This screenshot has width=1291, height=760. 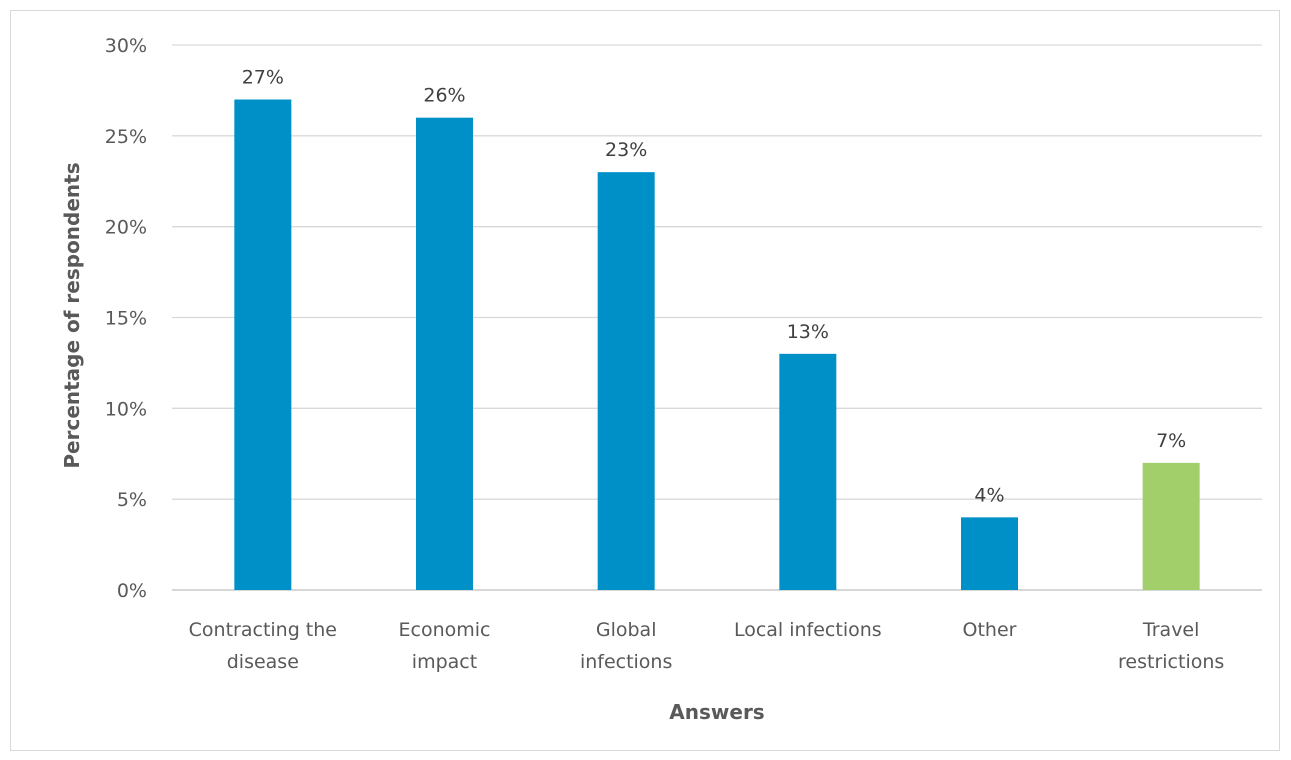 I want to click on x-tick-label: Travel restrictions, so click(x=1171, y=646).